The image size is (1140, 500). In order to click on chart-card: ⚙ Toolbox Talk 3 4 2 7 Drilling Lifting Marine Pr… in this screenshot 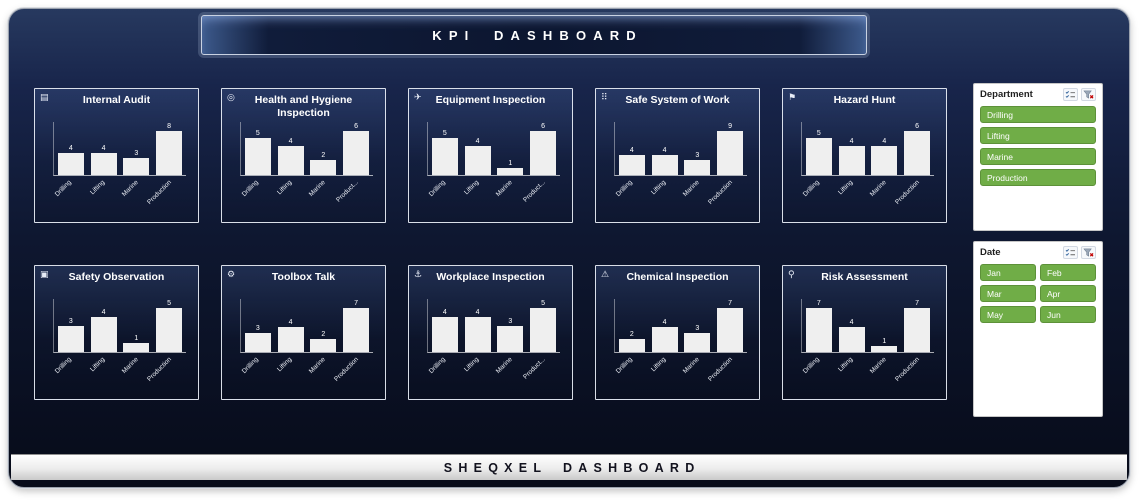, I will do `click(303, 332)`.